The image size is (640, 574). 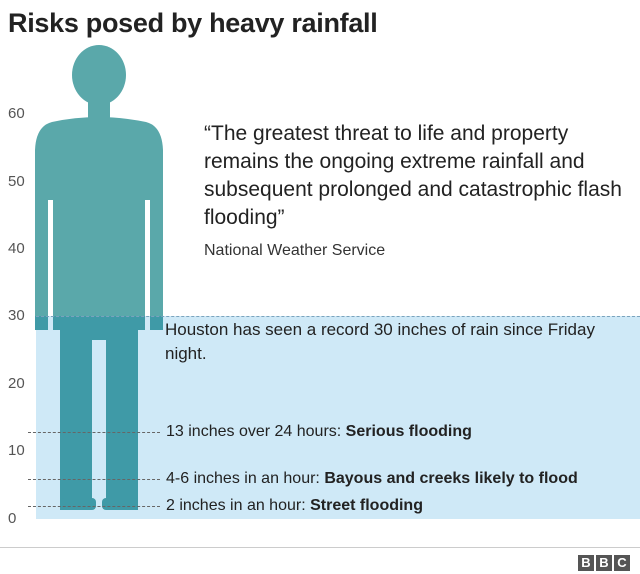 I want to click on bbc-logo: B B C, so click(x=604, y=563).